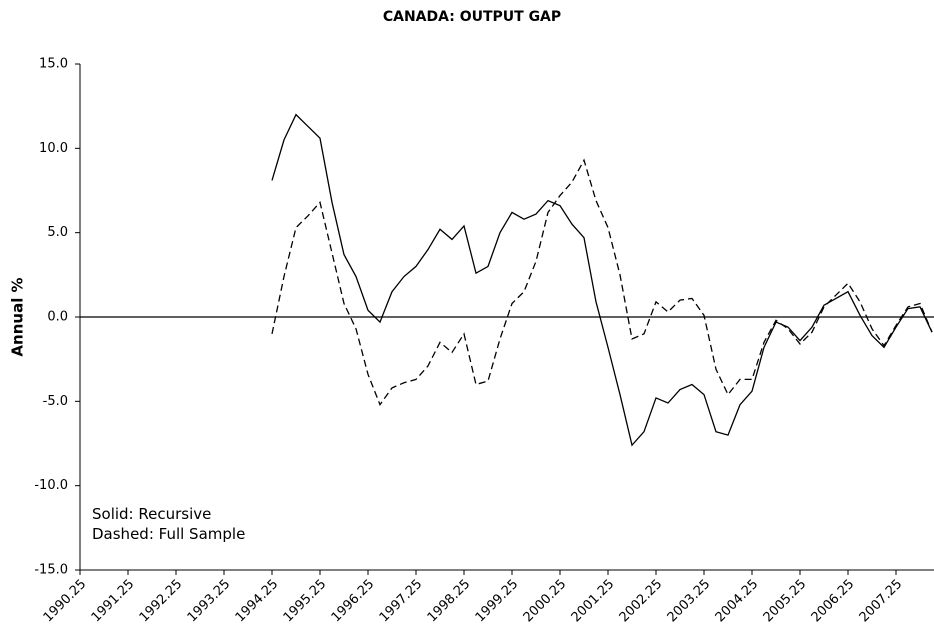 The image size is (934, 635). What do you see at coordinates (113, 601) in the screenshot?
I see `x-tick-label: 1991.25` at bounding box center [113, 601].